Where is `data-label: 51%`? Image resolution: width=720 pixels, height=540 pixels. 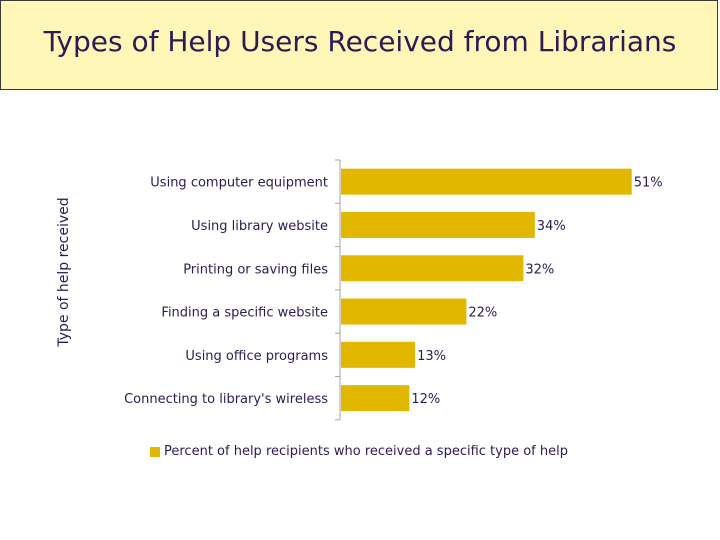
data-label: 51% is located at coordinates (648, 183).